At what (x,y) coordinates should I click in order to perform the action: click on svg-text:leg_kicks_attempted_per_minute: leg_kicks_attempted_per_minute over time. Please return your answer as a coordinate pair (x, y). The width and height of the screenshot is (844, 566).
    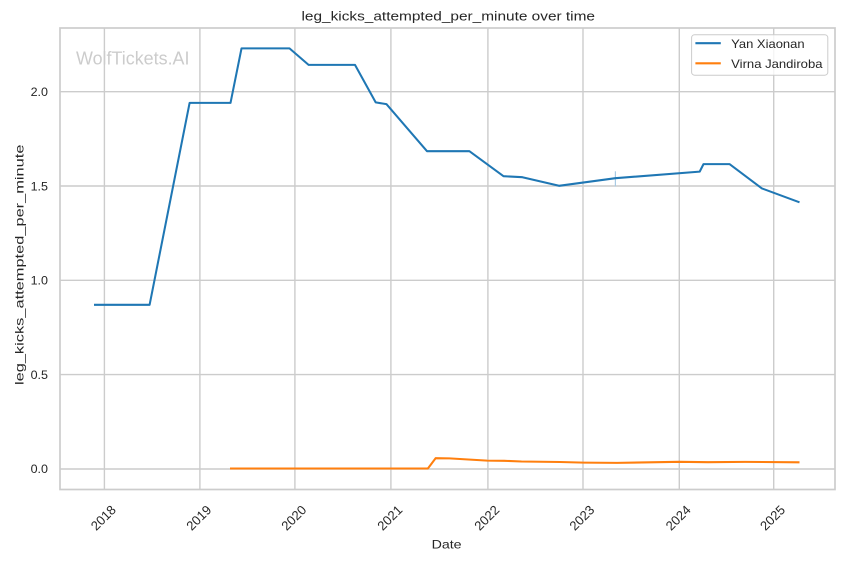
    Looking at the image, I should click on (449, 16).